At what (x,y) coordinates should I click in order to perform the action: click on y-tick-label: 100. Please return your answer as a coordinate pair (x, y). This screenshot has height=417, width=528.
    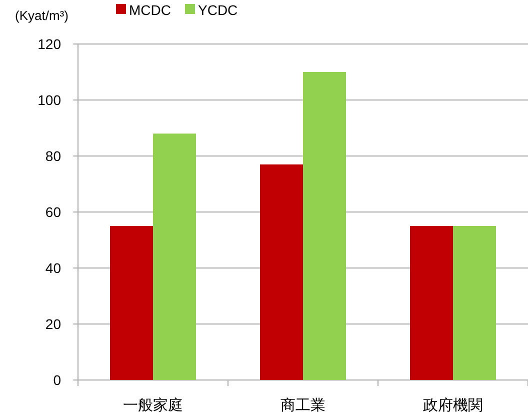
    Looking at the image, I should click on (50, 100).